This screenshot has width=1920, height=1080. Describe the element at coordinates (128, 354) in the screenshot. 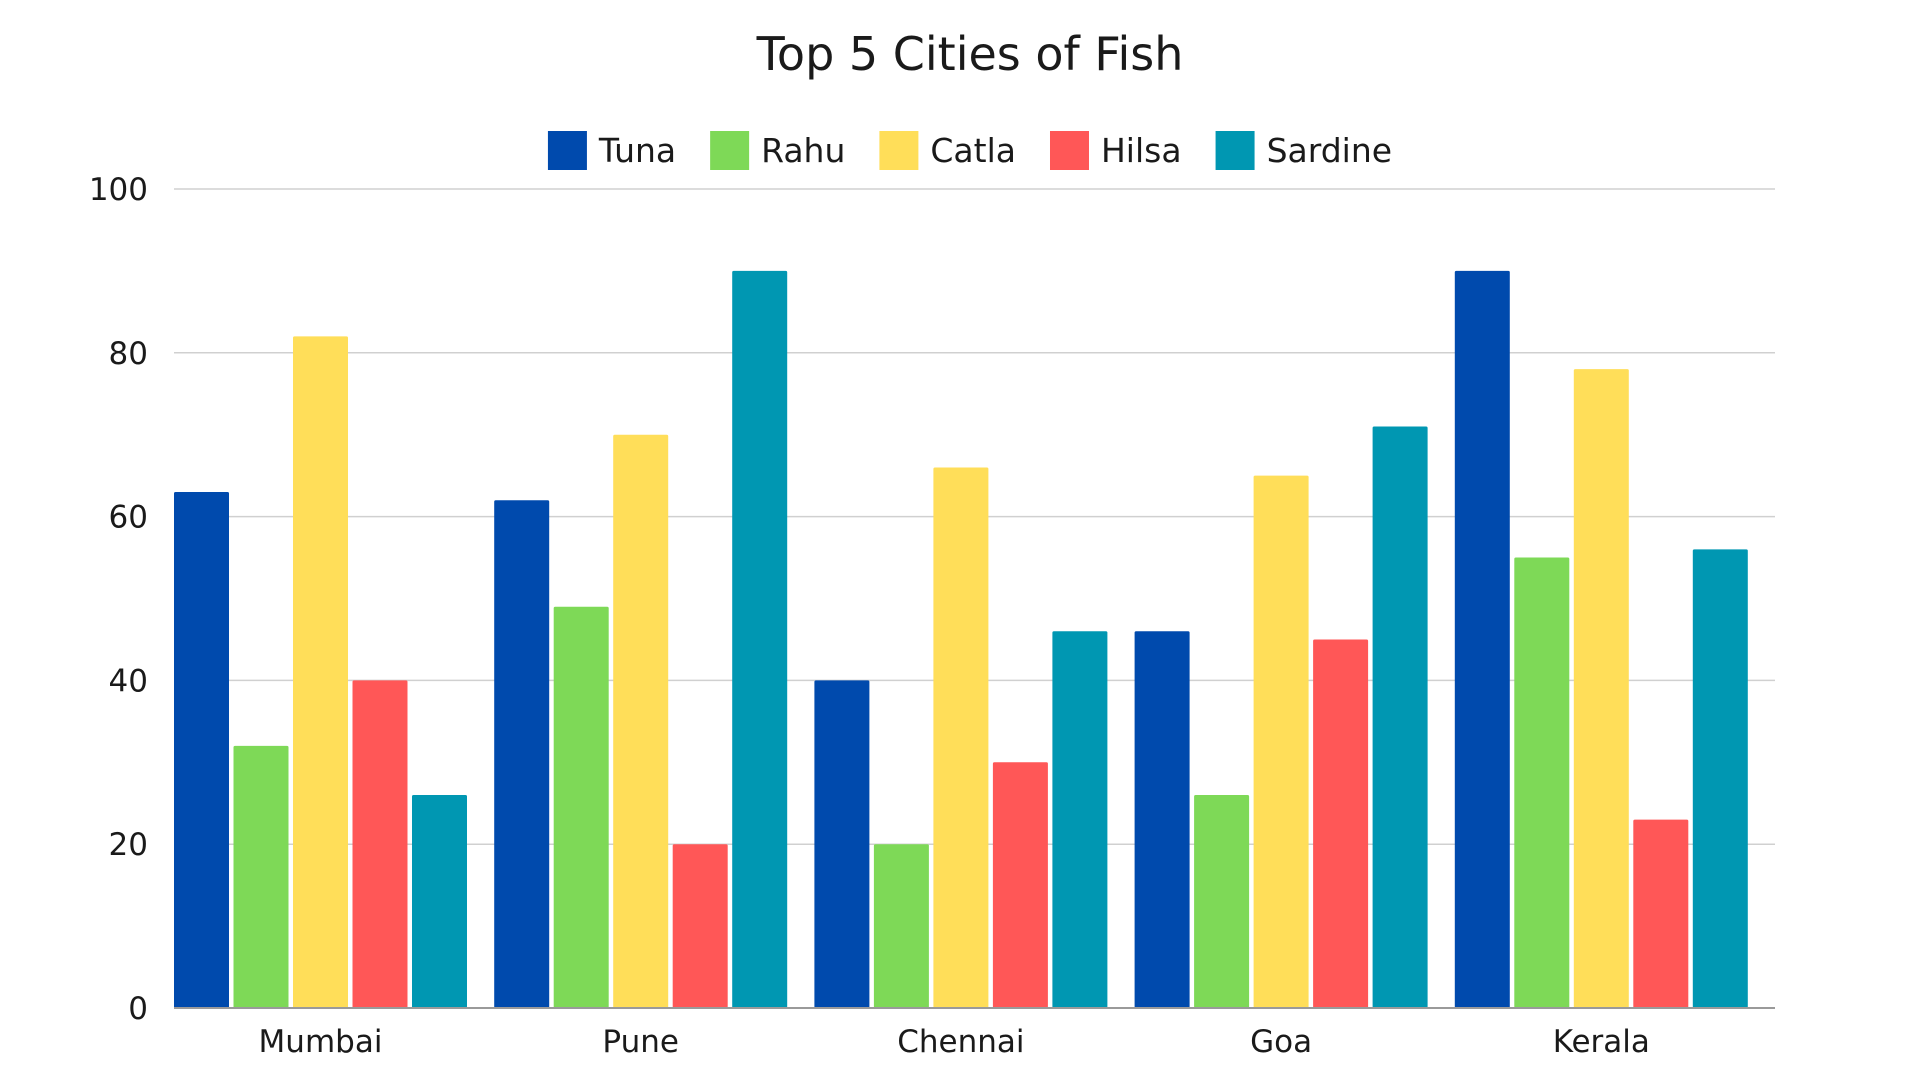

I see `y-tick-label: 80` at that location.